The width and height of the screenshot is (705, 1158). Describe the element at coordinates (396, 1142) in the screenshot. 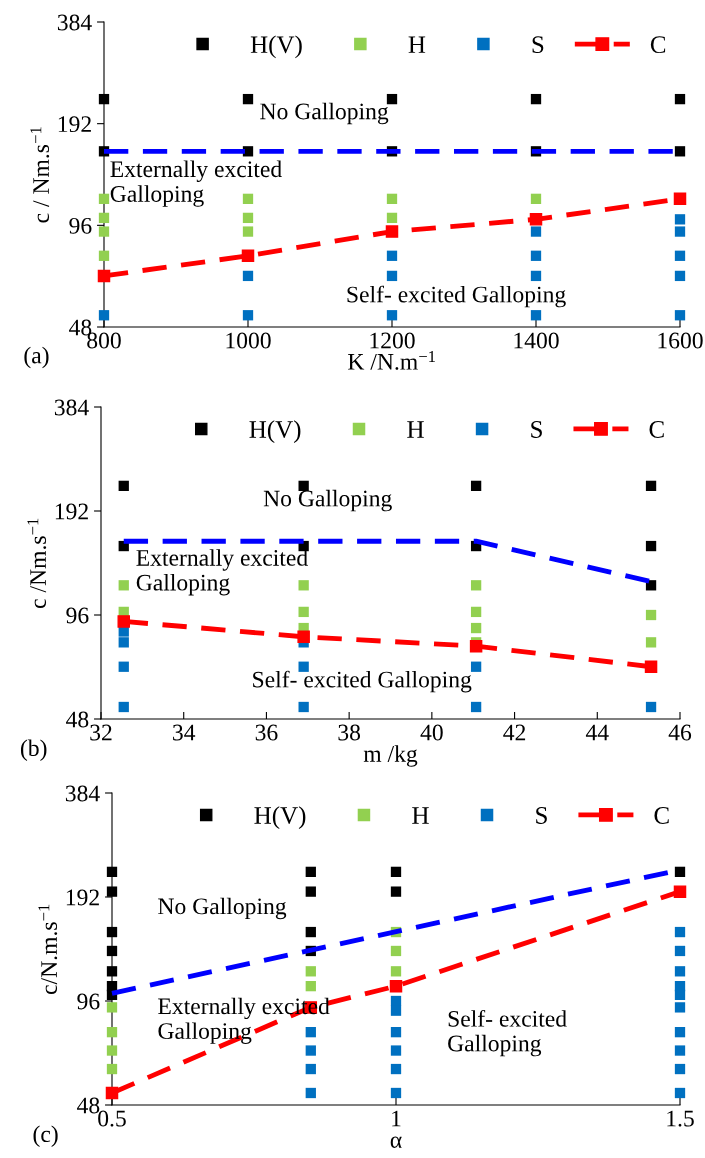

I see `x-axis-title: α` at that location.